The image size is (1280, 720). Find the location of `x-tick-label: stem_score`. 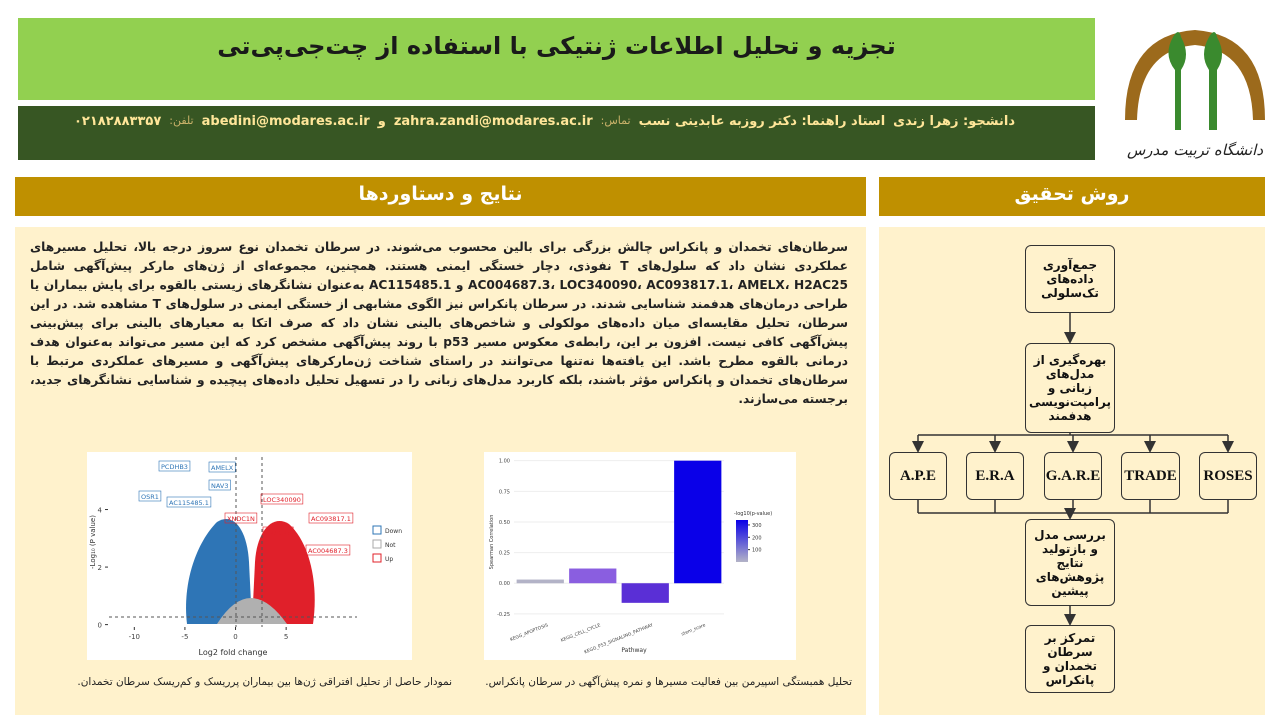

x-tick-label: stem_score is located at coordinates (694, 629).